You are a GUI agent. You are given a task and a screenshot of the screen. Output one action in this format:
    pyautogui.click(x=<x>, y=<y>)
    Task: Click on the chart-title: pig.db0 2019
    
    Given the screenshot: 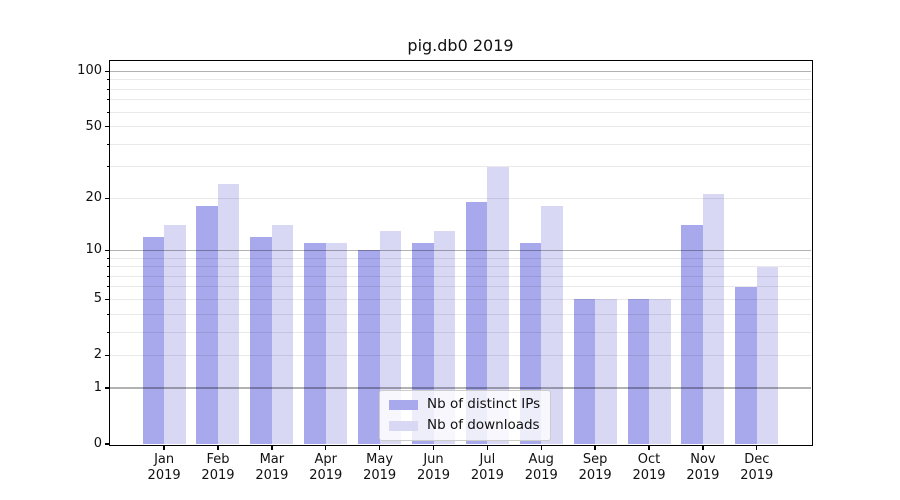 What is the action you would take?
    pyautogui.click(x=460, y=45)
    